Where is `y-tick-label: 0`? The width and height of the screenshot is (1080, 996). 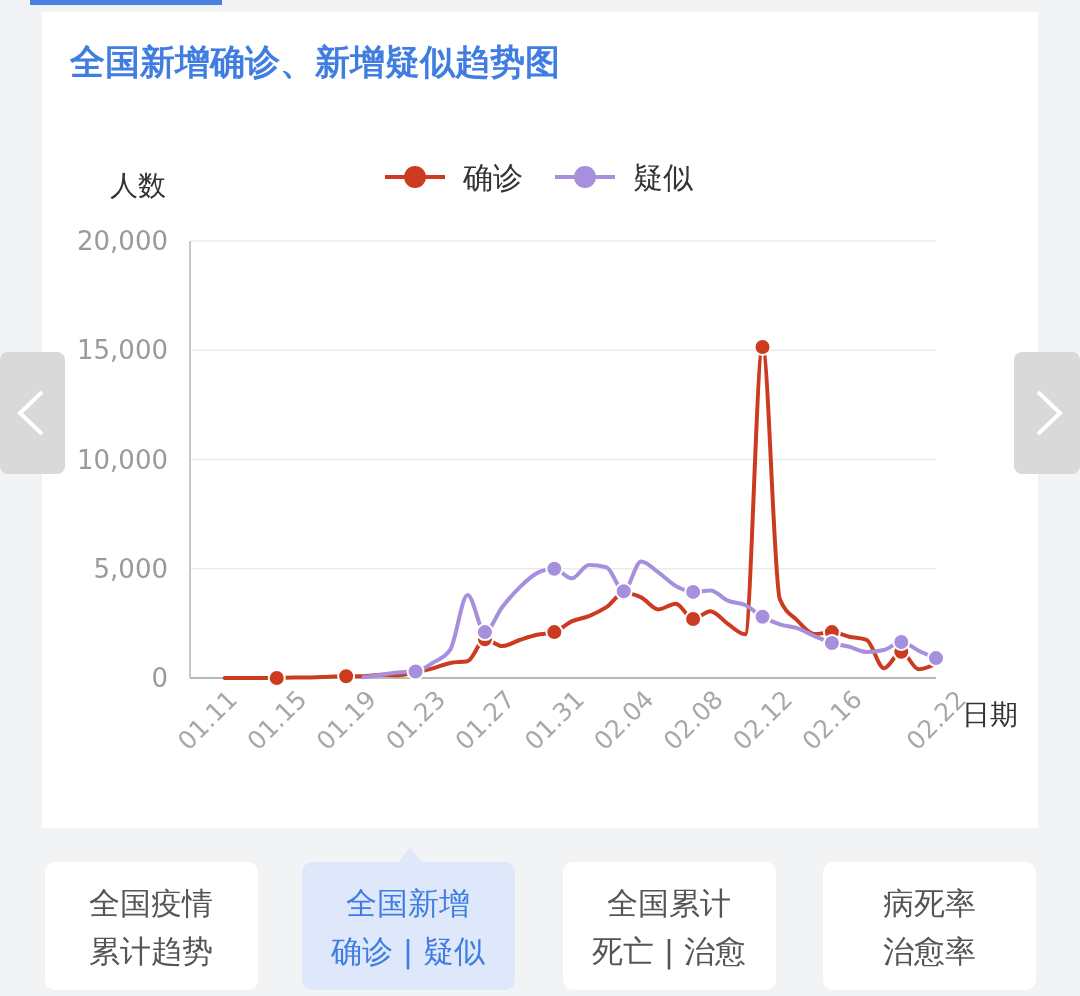
y-tick-label: 0 is located at coordinates (159, 678).